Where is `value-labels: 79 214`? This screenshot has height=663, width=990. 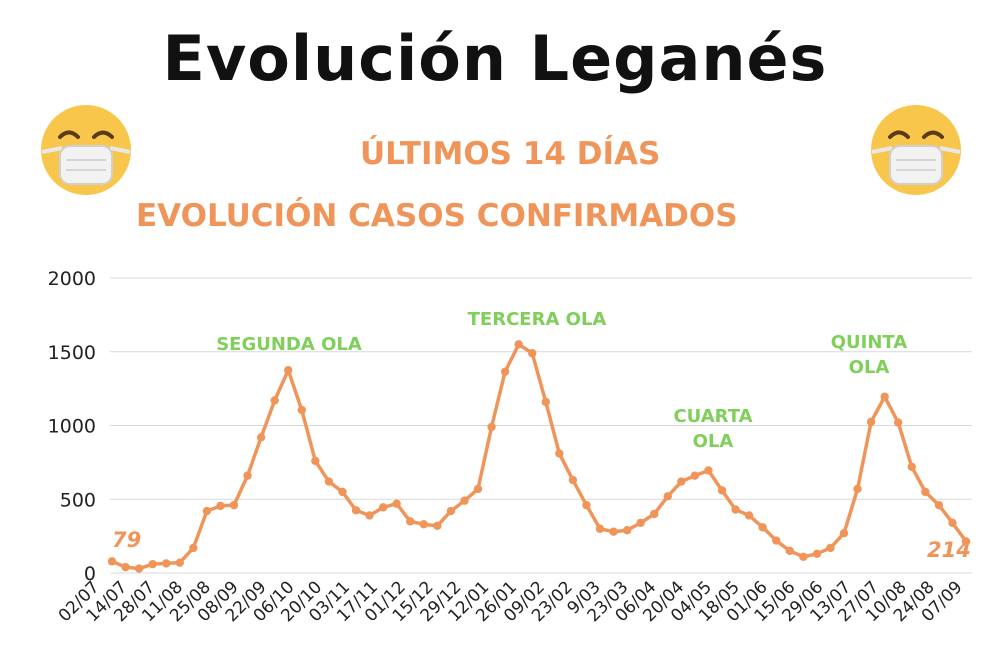
value-labels: 79 214 is located at coordinates (541, 545).